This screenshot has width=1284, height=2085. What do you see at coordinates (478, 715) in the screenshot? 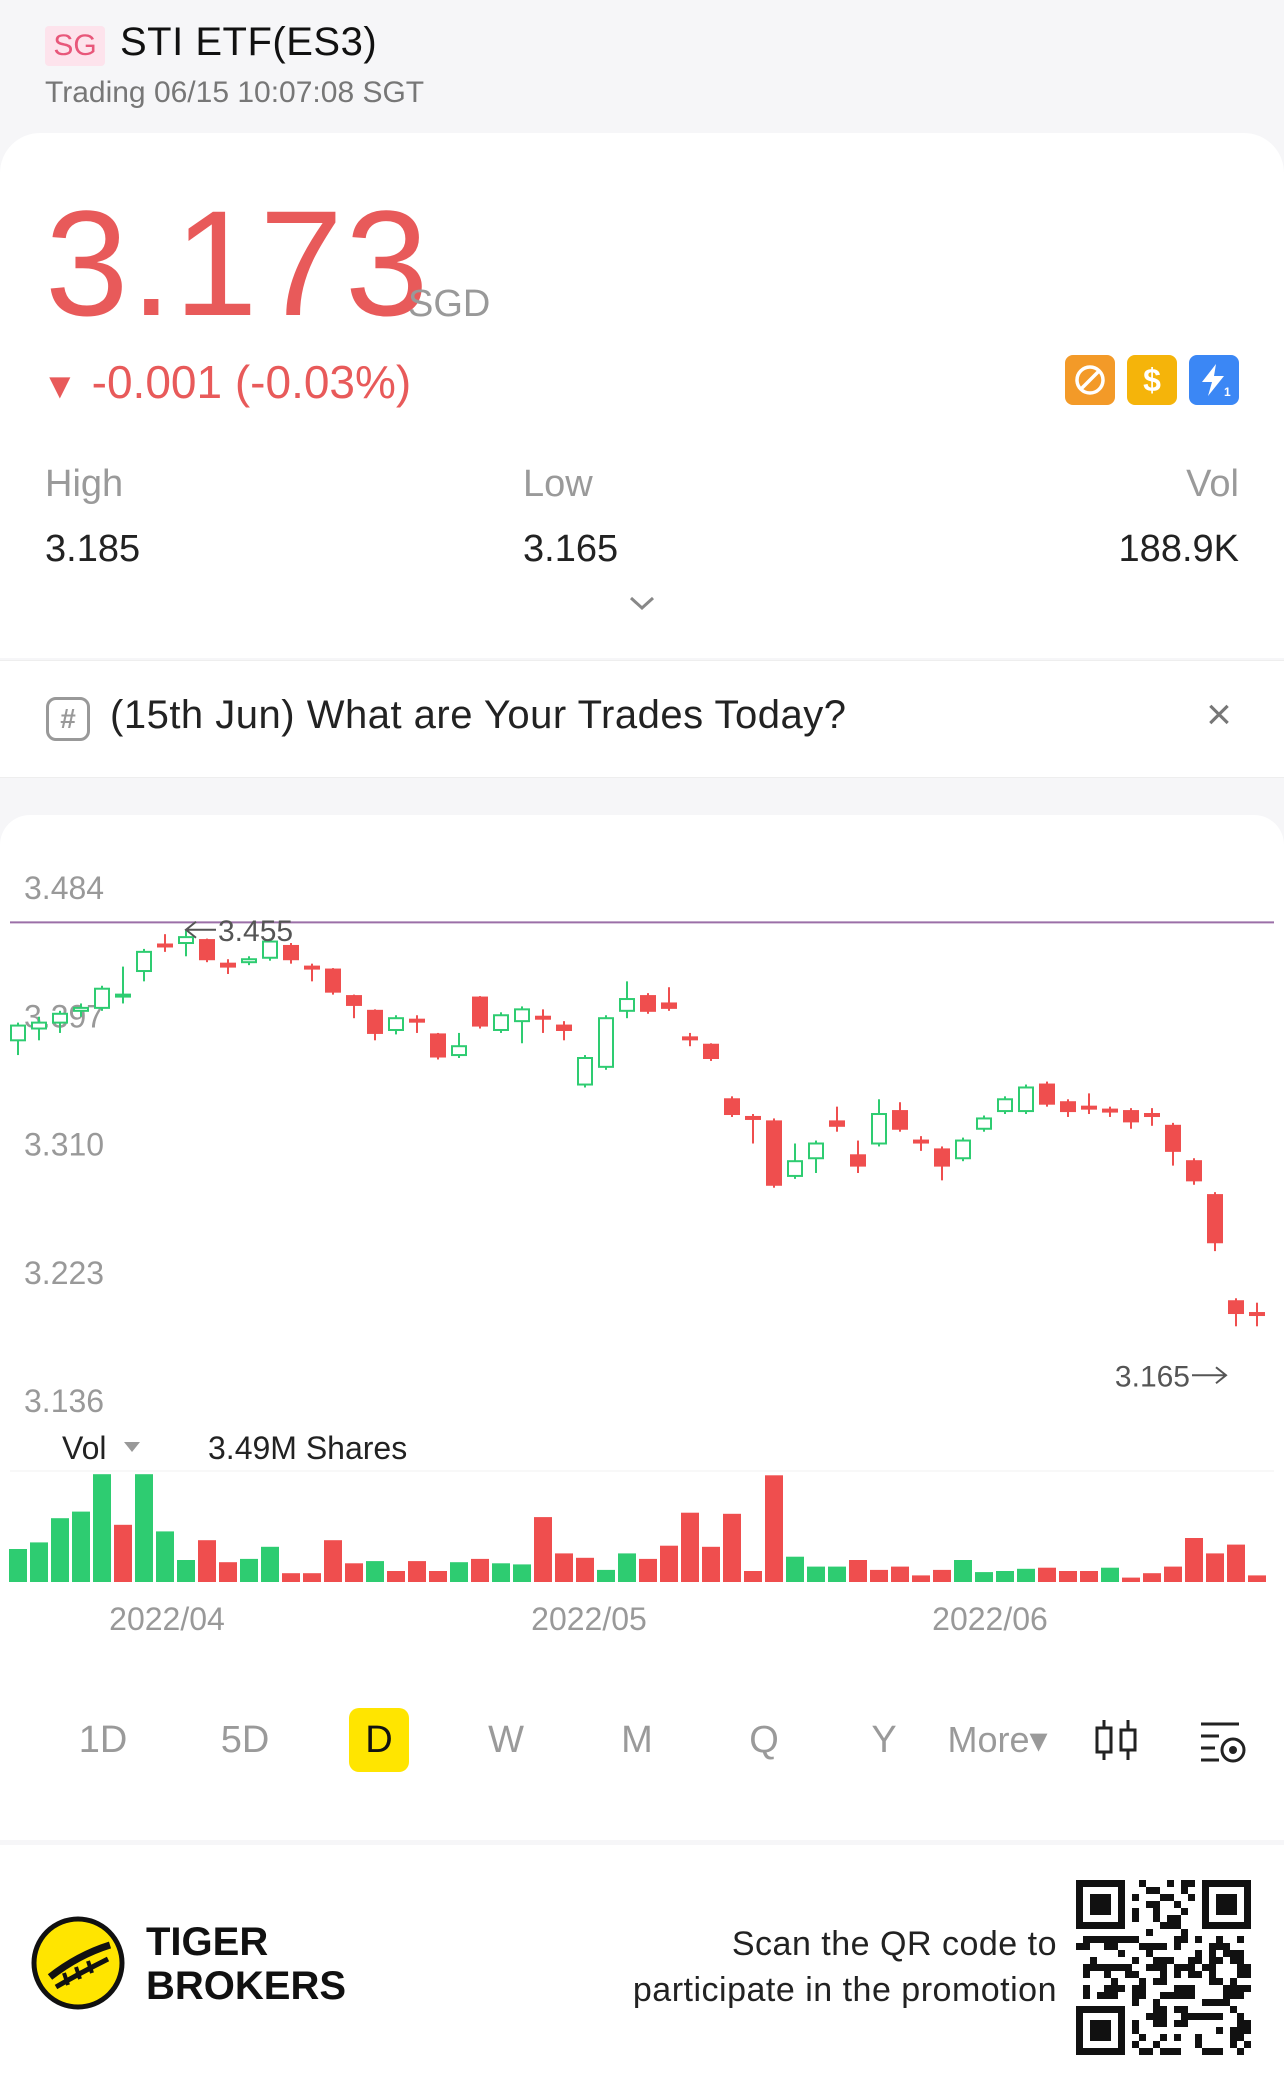
I see `topic-text: (15th Jun) What are Your Trades Today?` at bounding box center [478, 715].